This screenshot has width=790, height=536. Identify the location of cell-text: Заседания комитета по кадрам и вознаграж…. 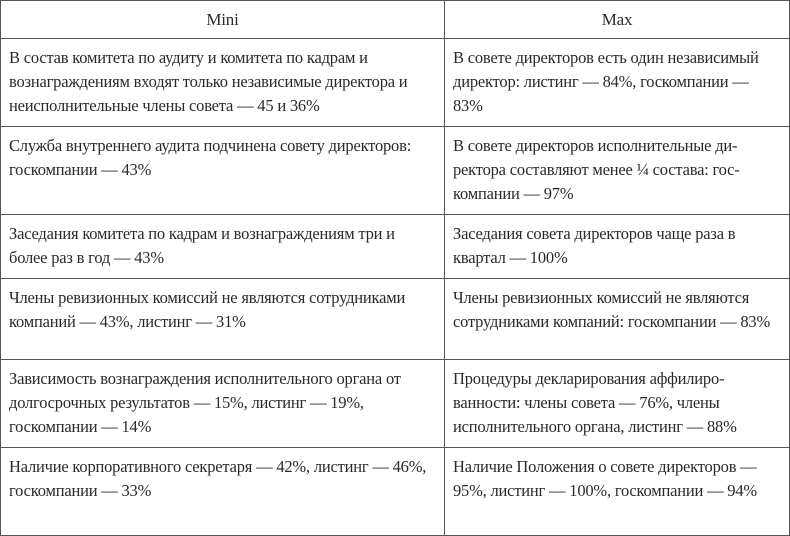
(202, 245).